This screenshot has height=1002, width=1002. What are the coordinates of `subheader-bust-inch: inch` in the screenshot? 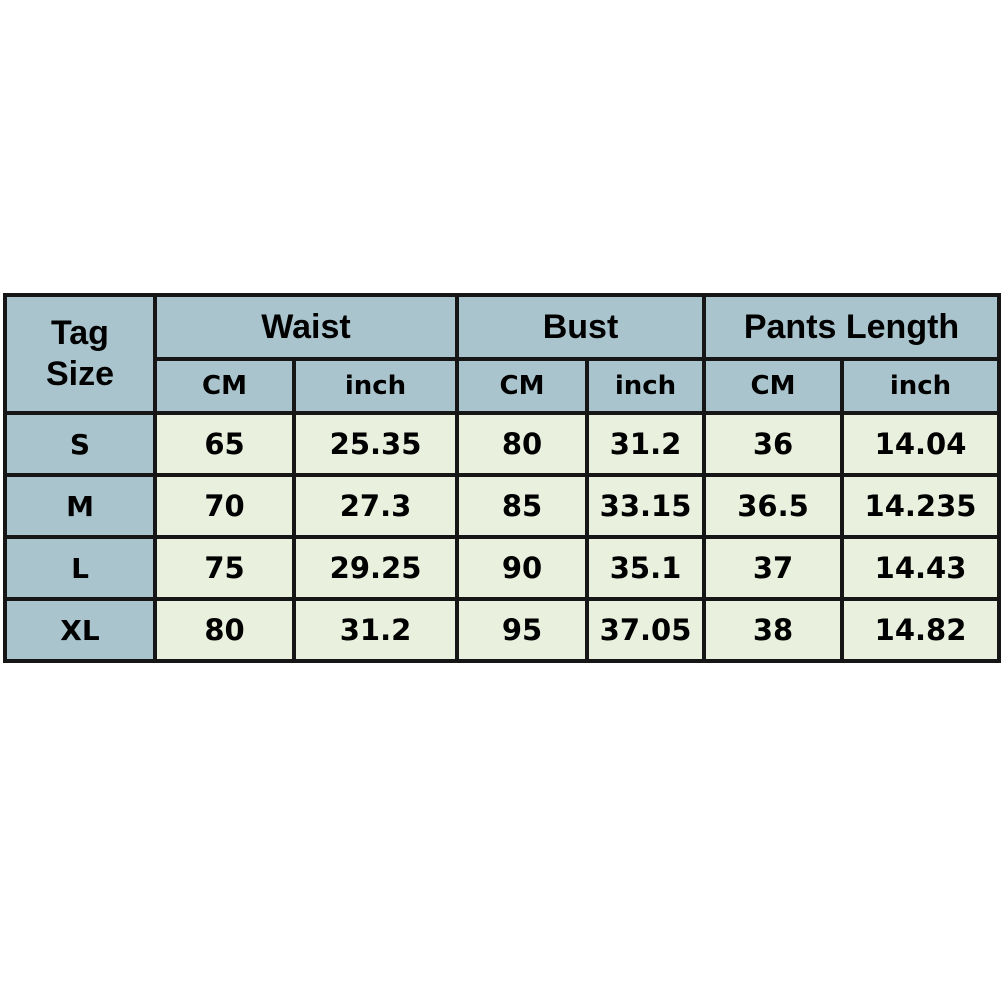 It's located at (646, 386).